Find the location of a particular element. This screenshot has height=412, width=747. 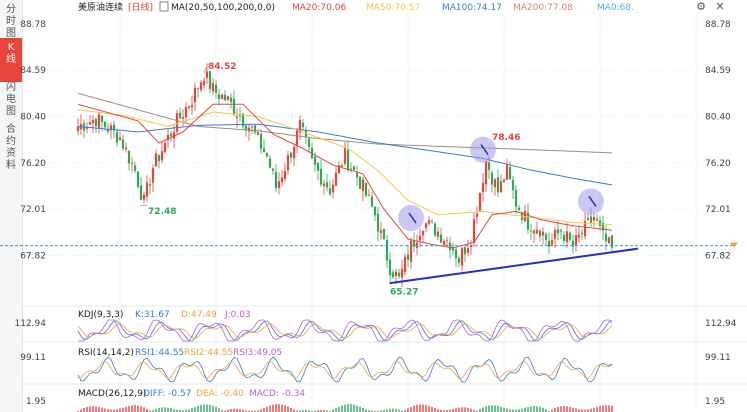

sidebar-tab-char: 闪 is located at coordinates (11, 87).